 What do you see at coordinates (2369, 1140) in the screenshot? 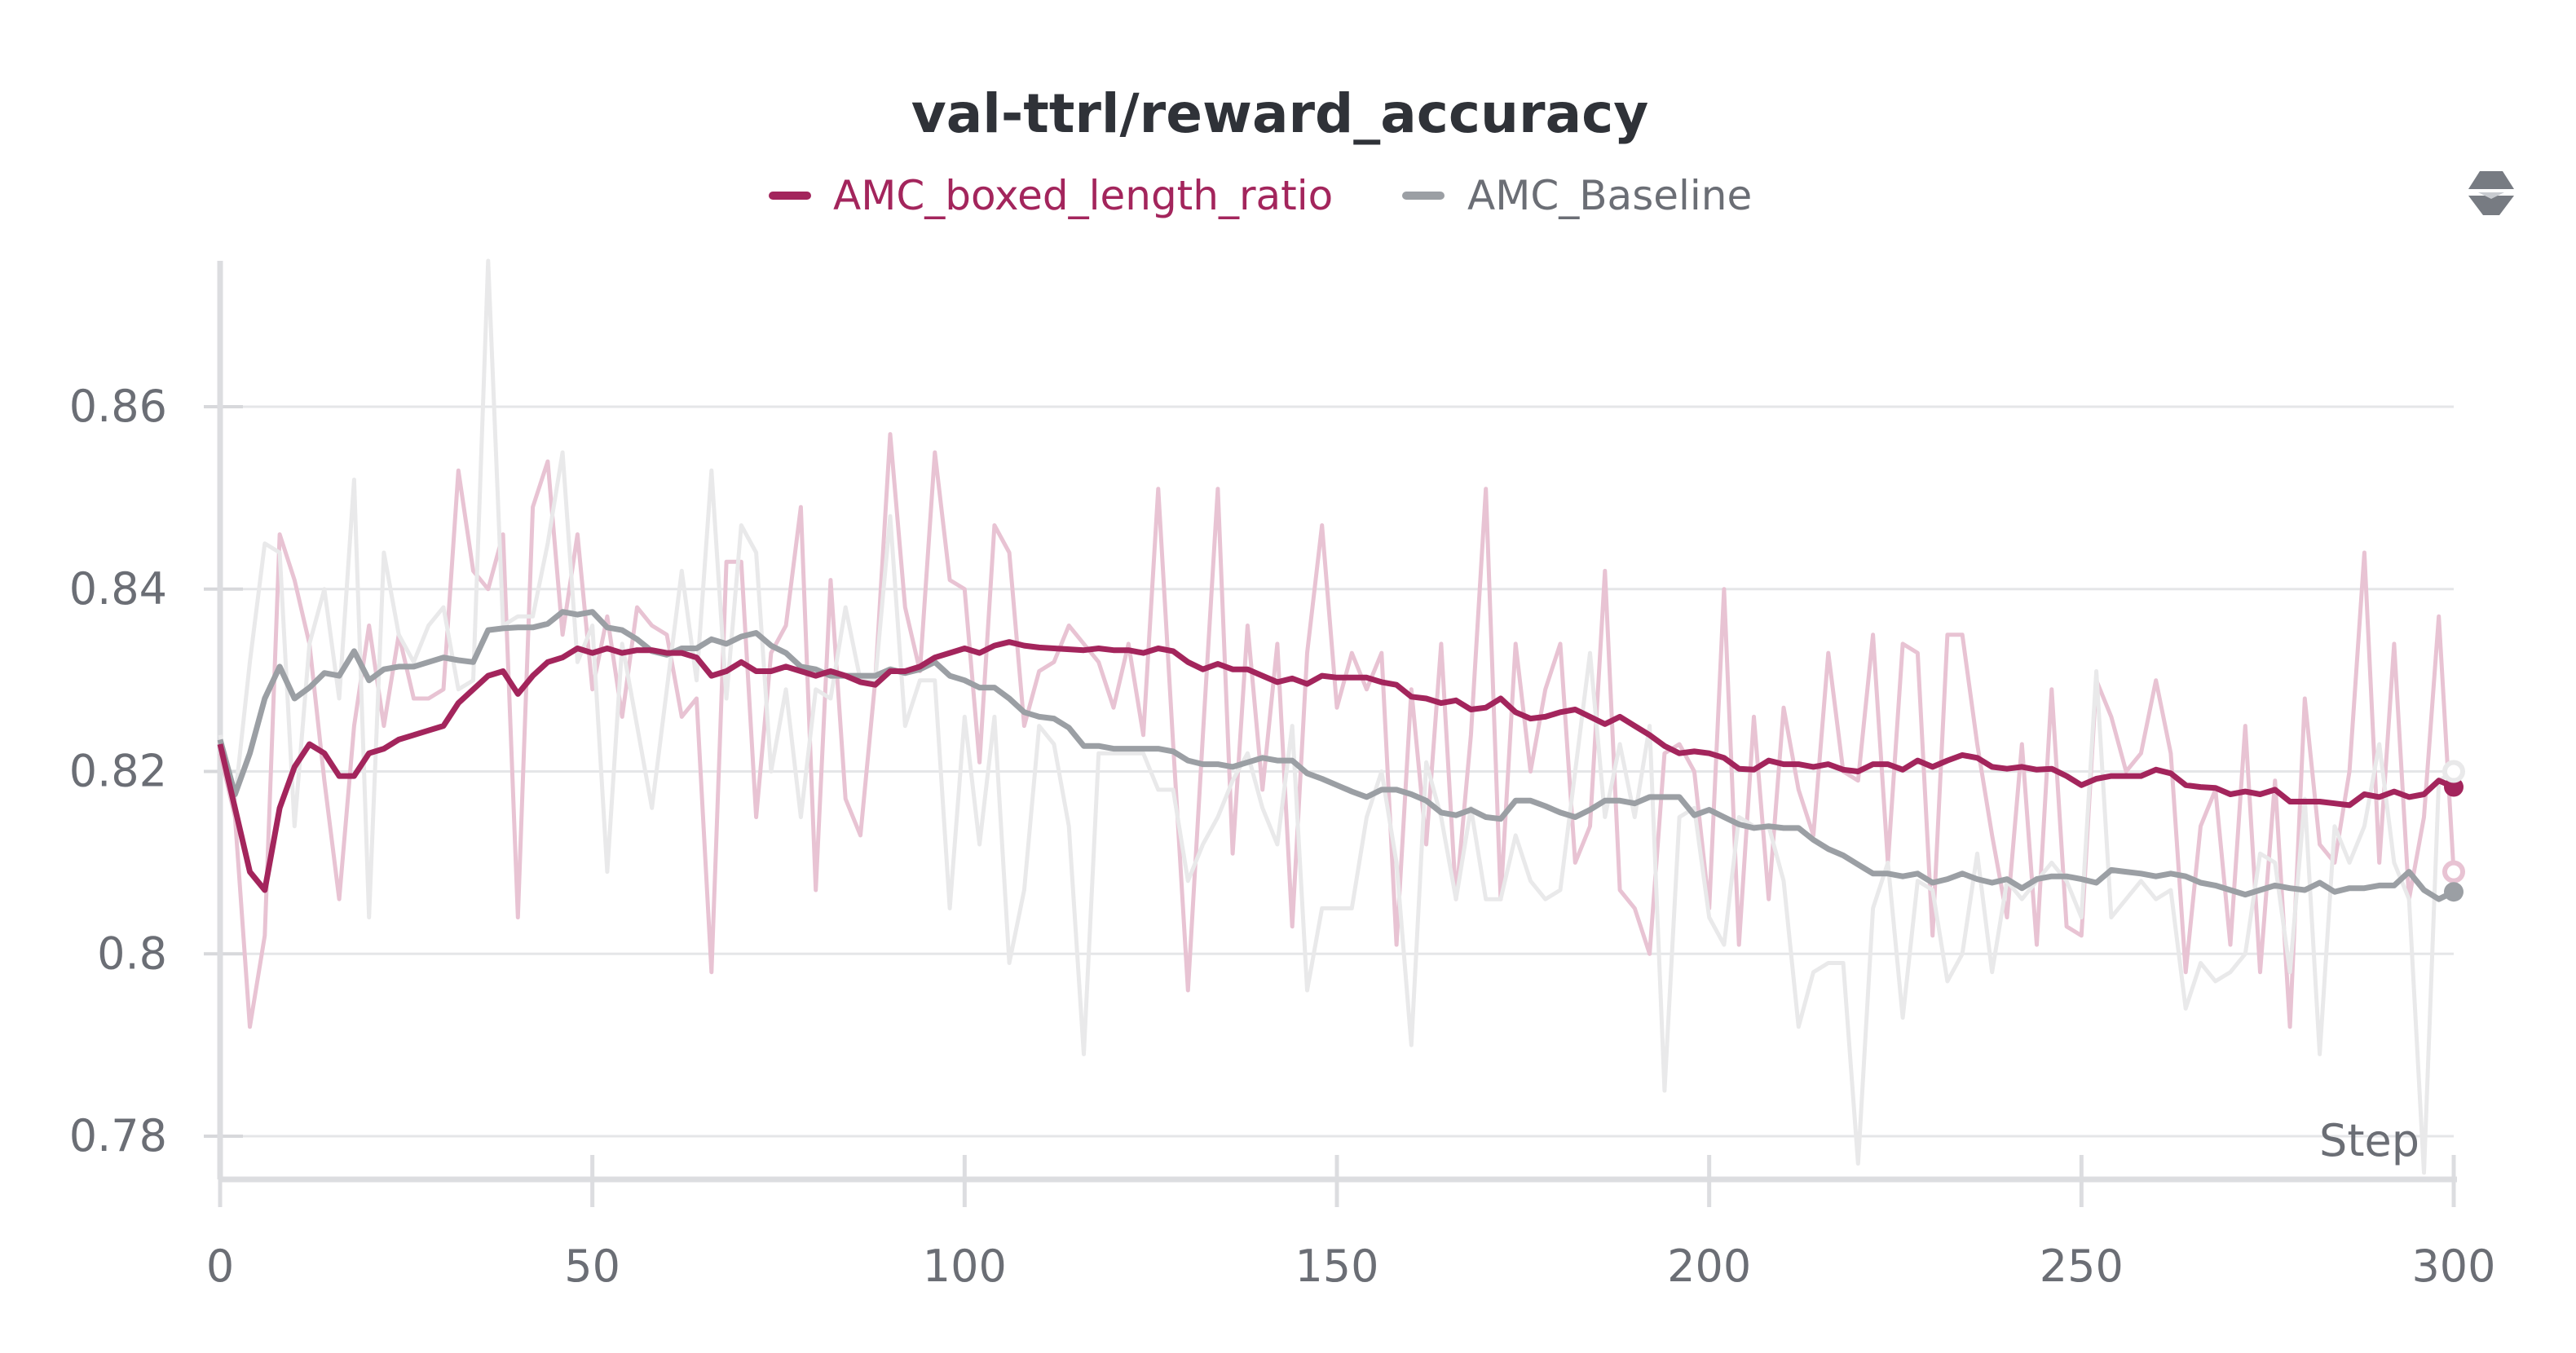
I see `x-axis-label: Step` at bounding box center [2369, 1140].